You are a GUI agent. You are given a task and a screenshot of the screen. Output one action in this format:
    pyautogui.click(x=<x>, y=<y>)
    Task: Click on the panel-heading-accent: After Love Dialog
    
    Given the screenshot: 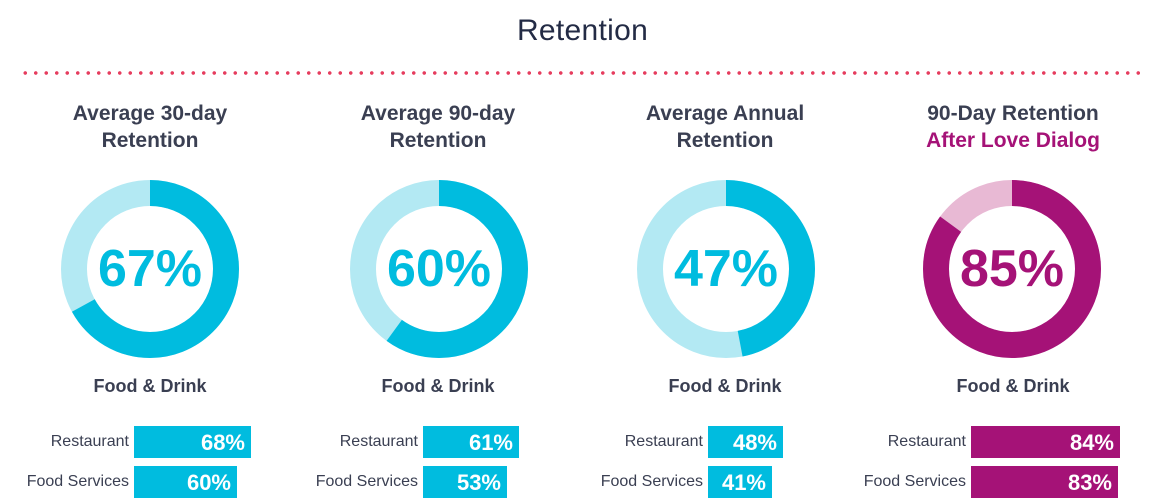 What is the action you would take?
    pyautogui.click(x=1013, y=140)
    